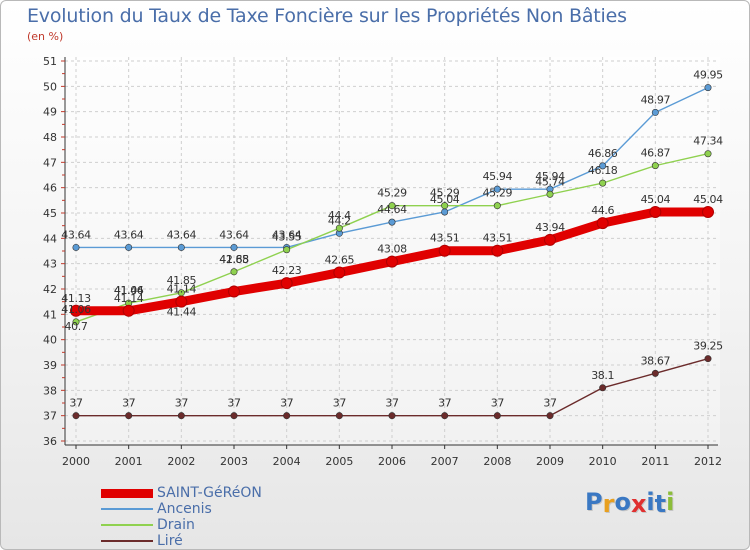 The height and width of the screenshot is (550, 750). I want to click on x-tick-label: 2009, so click(550, 461).